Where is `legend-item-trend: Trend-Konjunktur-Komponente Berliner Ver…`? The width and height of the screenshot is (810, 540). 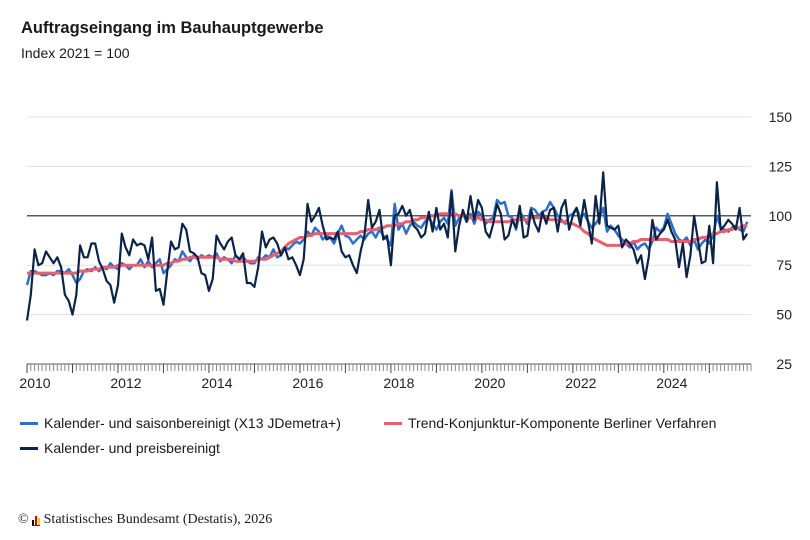 legend-item-trend: Trend-Konjunktur-Komponente Berliner Ver… is located at coordinates (550, 423).